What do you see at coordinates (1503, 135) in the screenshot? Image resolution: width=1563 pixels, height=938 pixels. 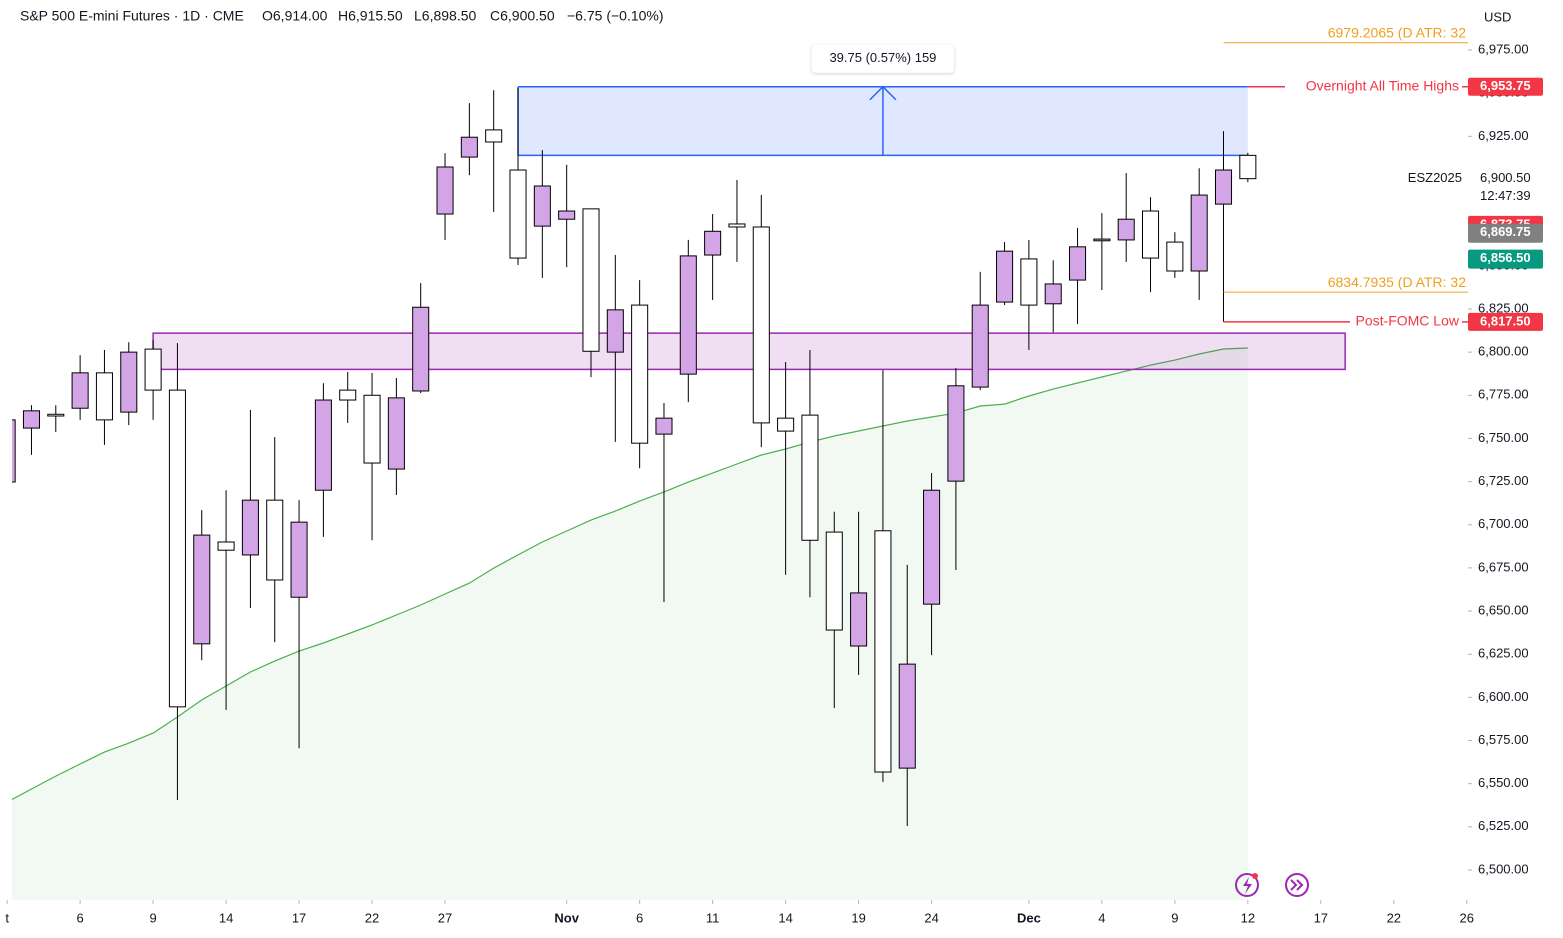 I see `y-tick-label: 6,925.00` at bounding box center [1503, 135].